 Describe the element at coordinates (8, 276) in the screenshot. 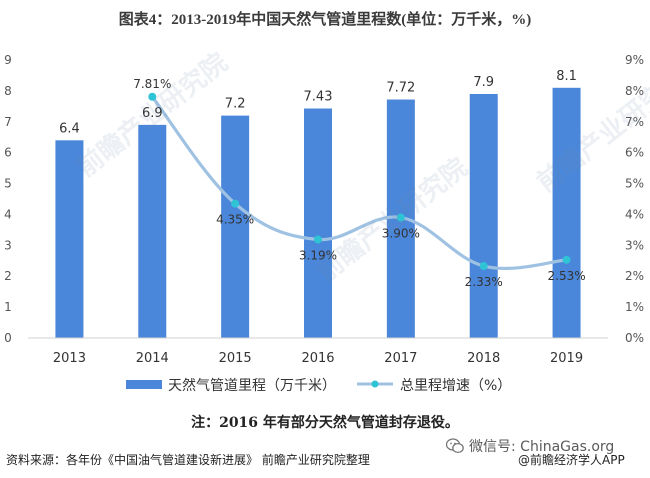

I see `y-left-tick-2: 2` at that location.